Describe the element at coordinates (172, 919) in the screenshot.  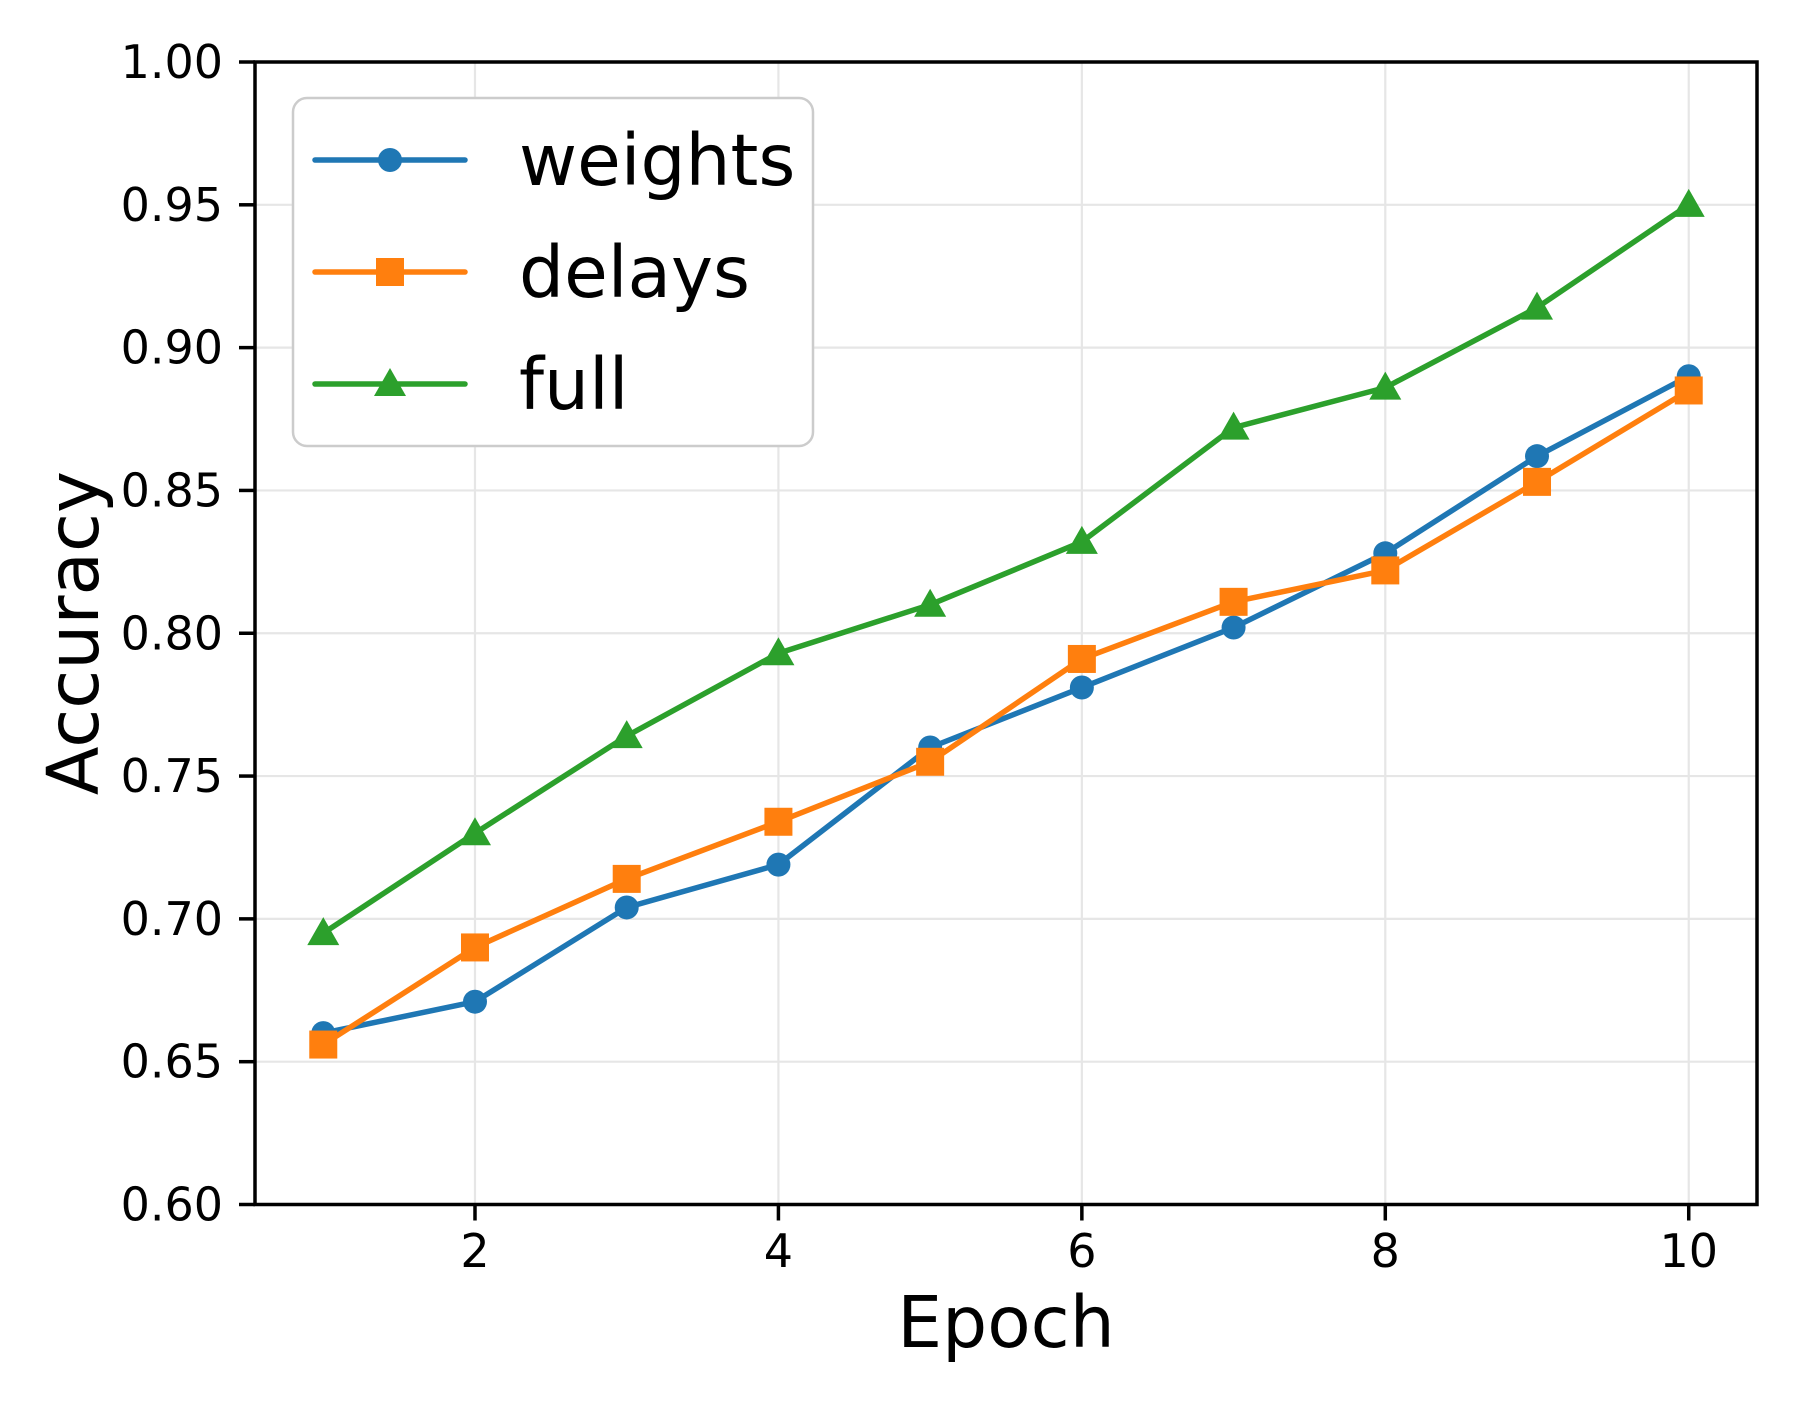
I see `y-tick-label-0.70: 0.70` at that location.